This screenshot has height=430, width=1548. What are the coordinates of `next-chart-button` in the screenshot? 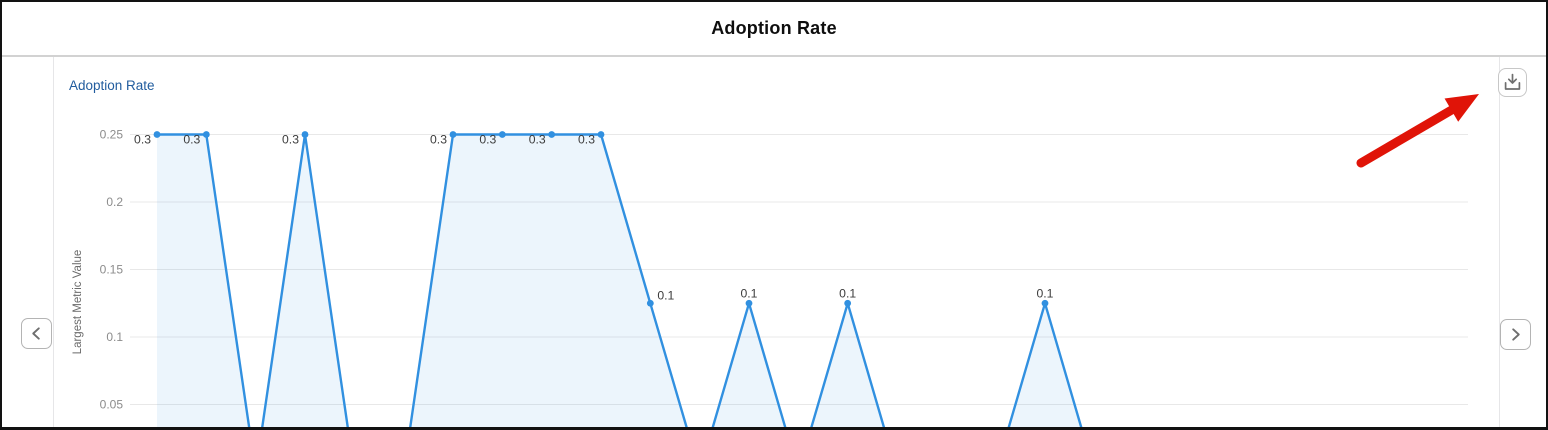 It's located at (1515, 334).